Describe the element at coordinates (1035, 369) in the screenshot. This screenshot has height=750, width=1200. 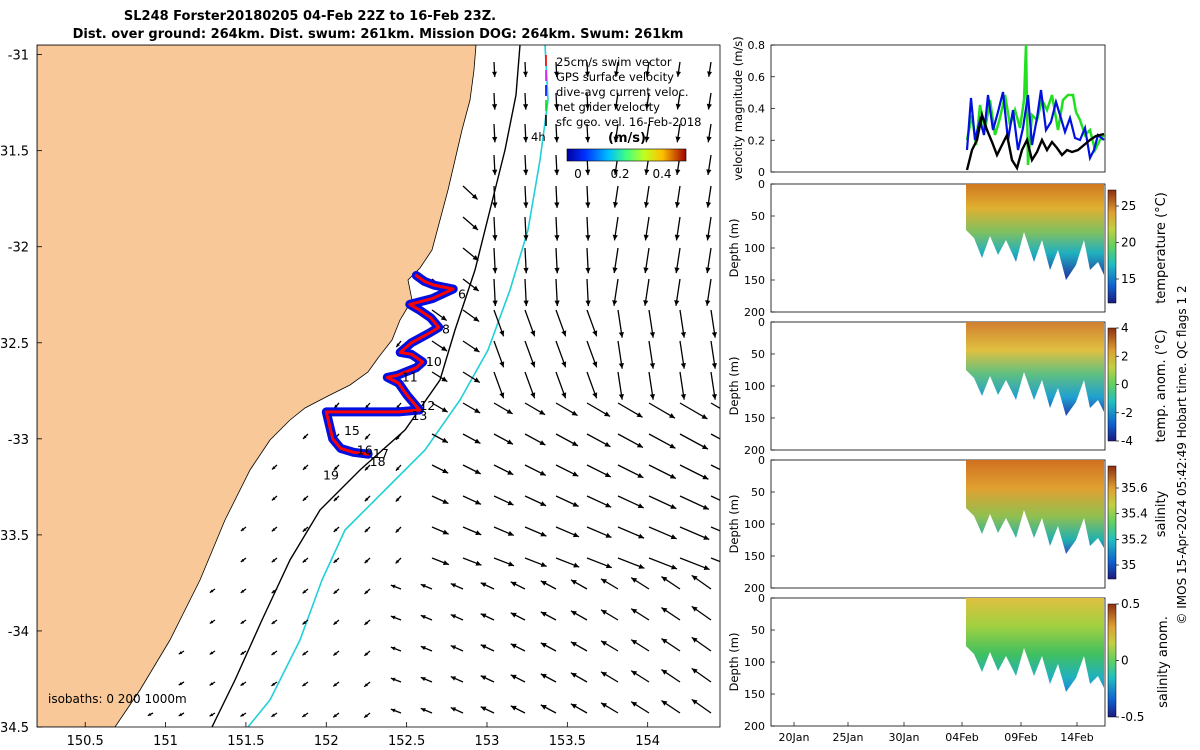
I see `temp-anomaly-section` at that location.